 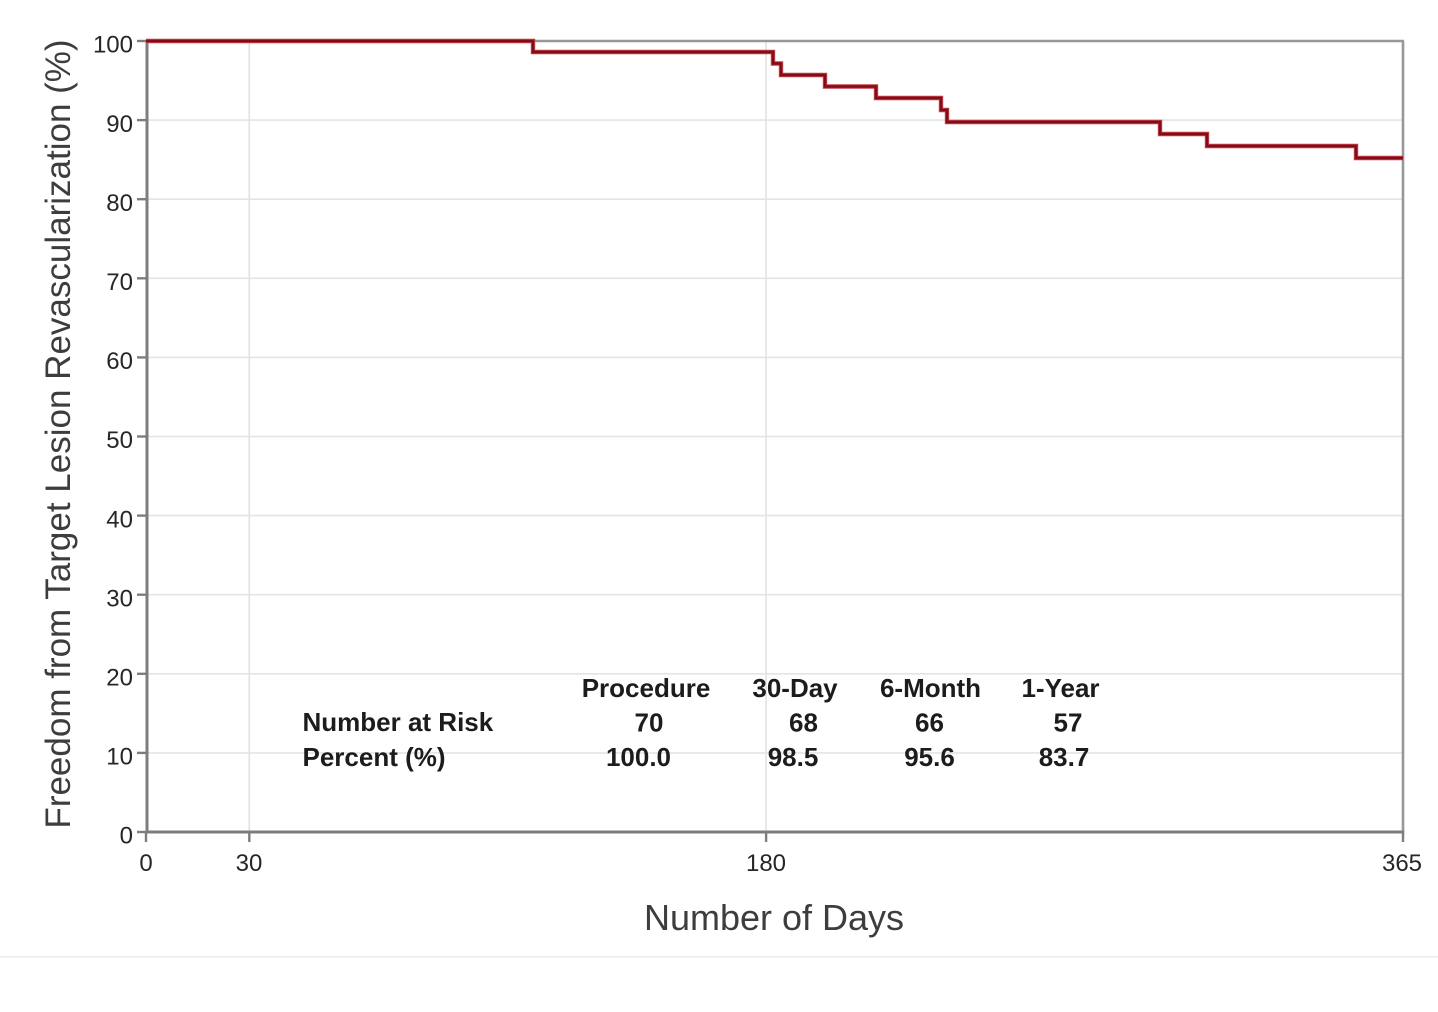 What do you see at coordinates (1064, 757) in the screenshot?
I see `svg-text: 83.7` at bounding box center [1064, 757].